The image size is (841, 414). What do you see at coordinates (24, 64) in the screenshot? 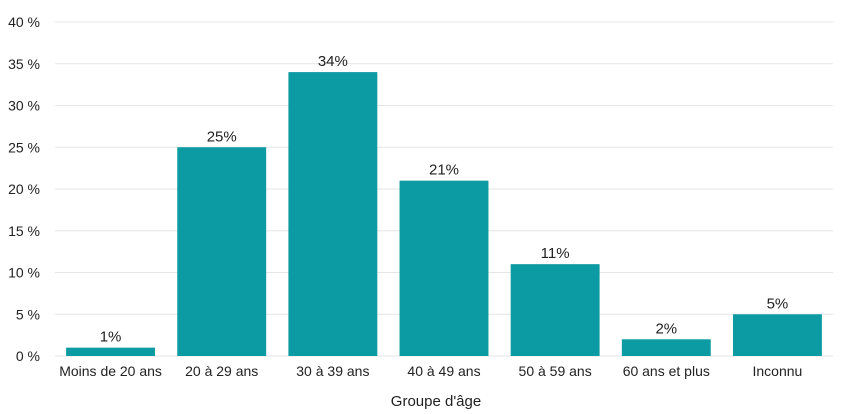
I see `y-tick-label: 35 %` at bounding box center [24, 64].